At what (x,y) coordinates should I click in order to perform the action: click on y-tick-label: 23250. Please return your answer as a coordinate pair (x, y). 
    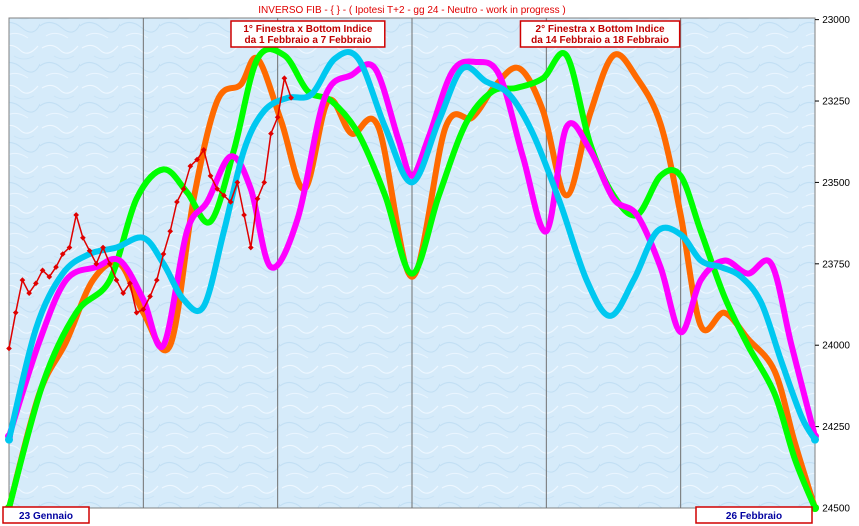
    Looking at the image, I should click on (836, 102).